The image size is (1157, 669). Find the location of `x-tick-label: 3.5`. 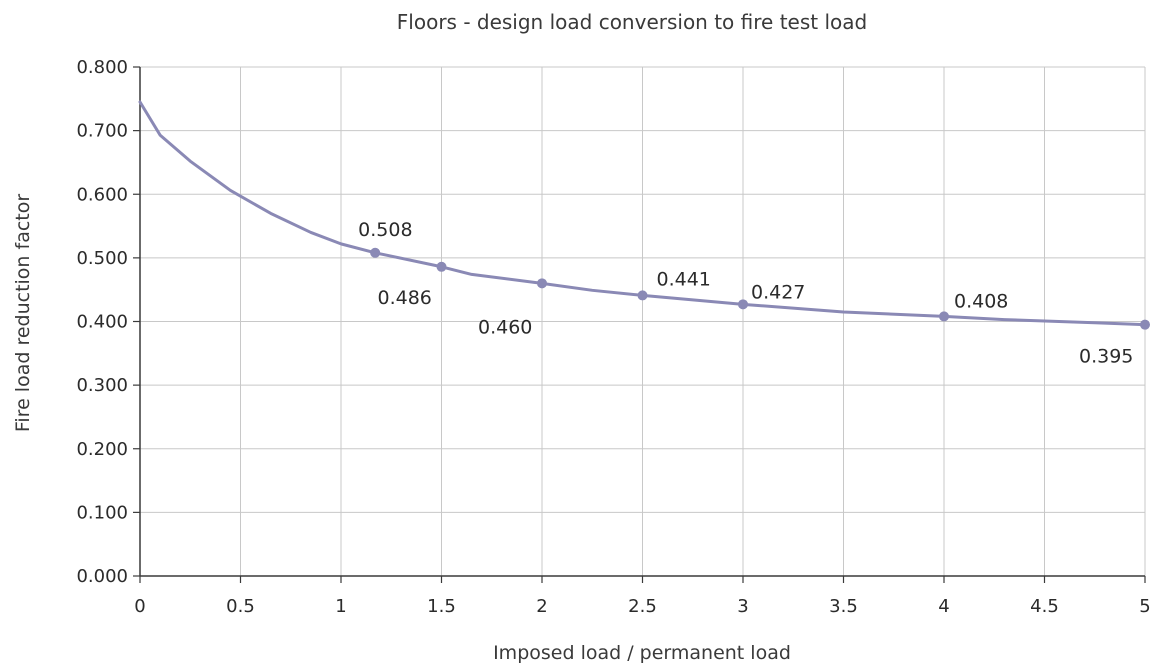

x-tick-label: 3.5 is located at coordinates (843, 606).